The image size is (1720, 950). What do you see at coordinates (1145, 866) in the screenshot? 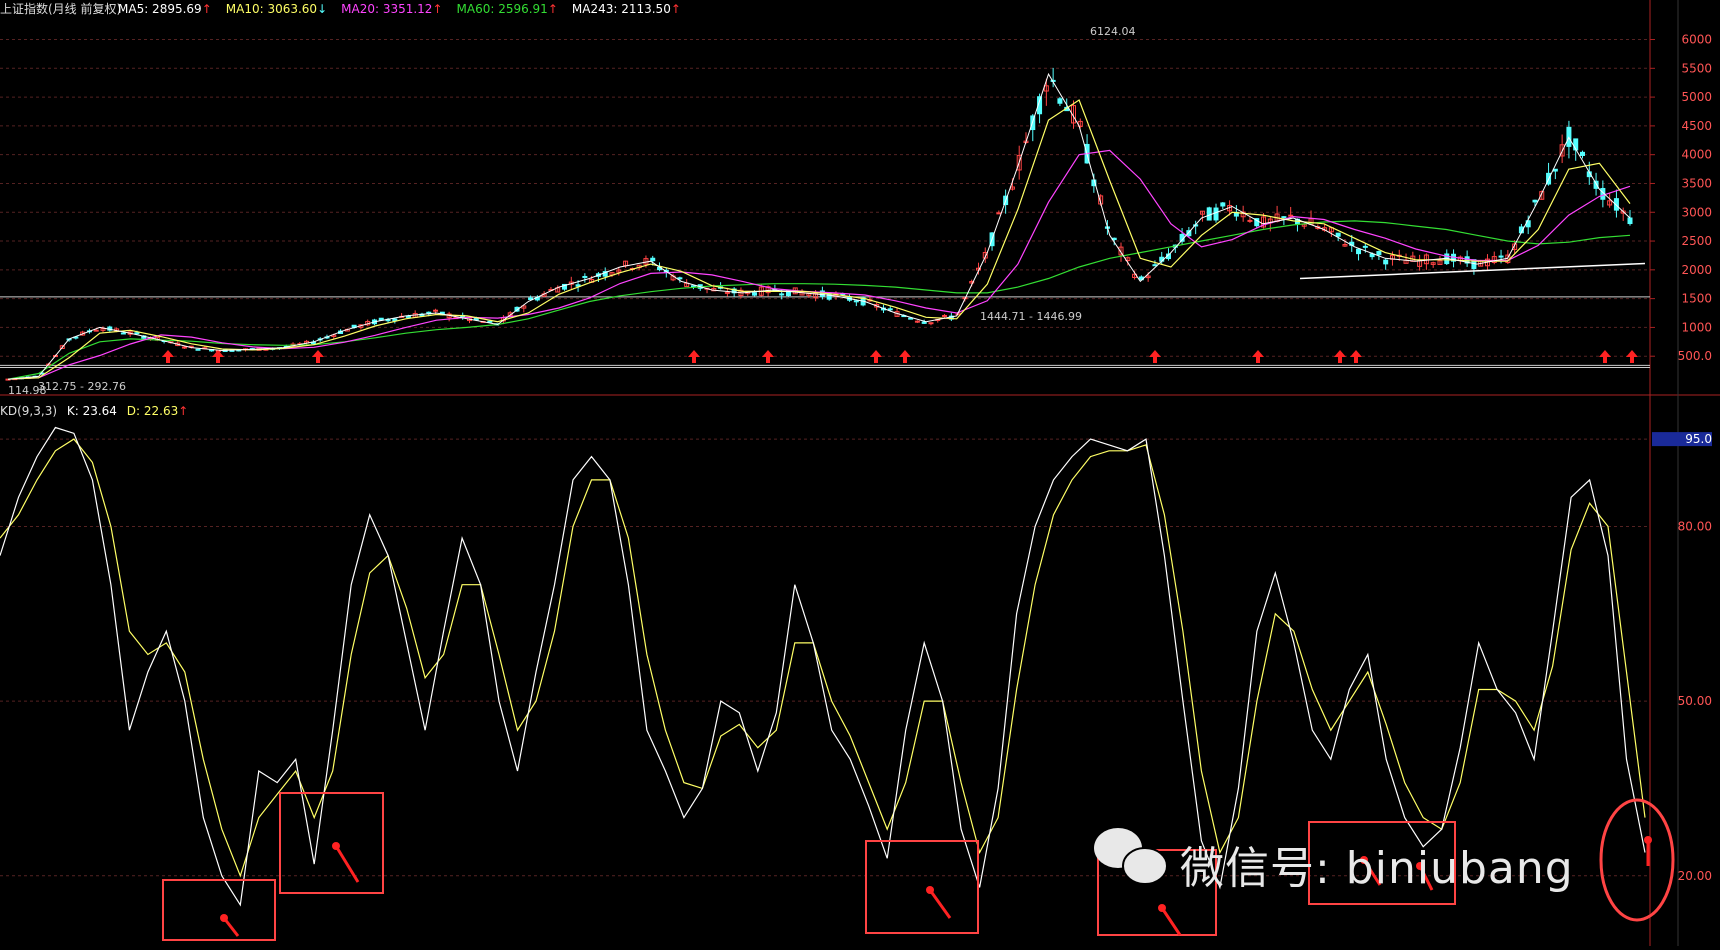
I see `wechat-logo-icon` at bounding box center [1145, 866].